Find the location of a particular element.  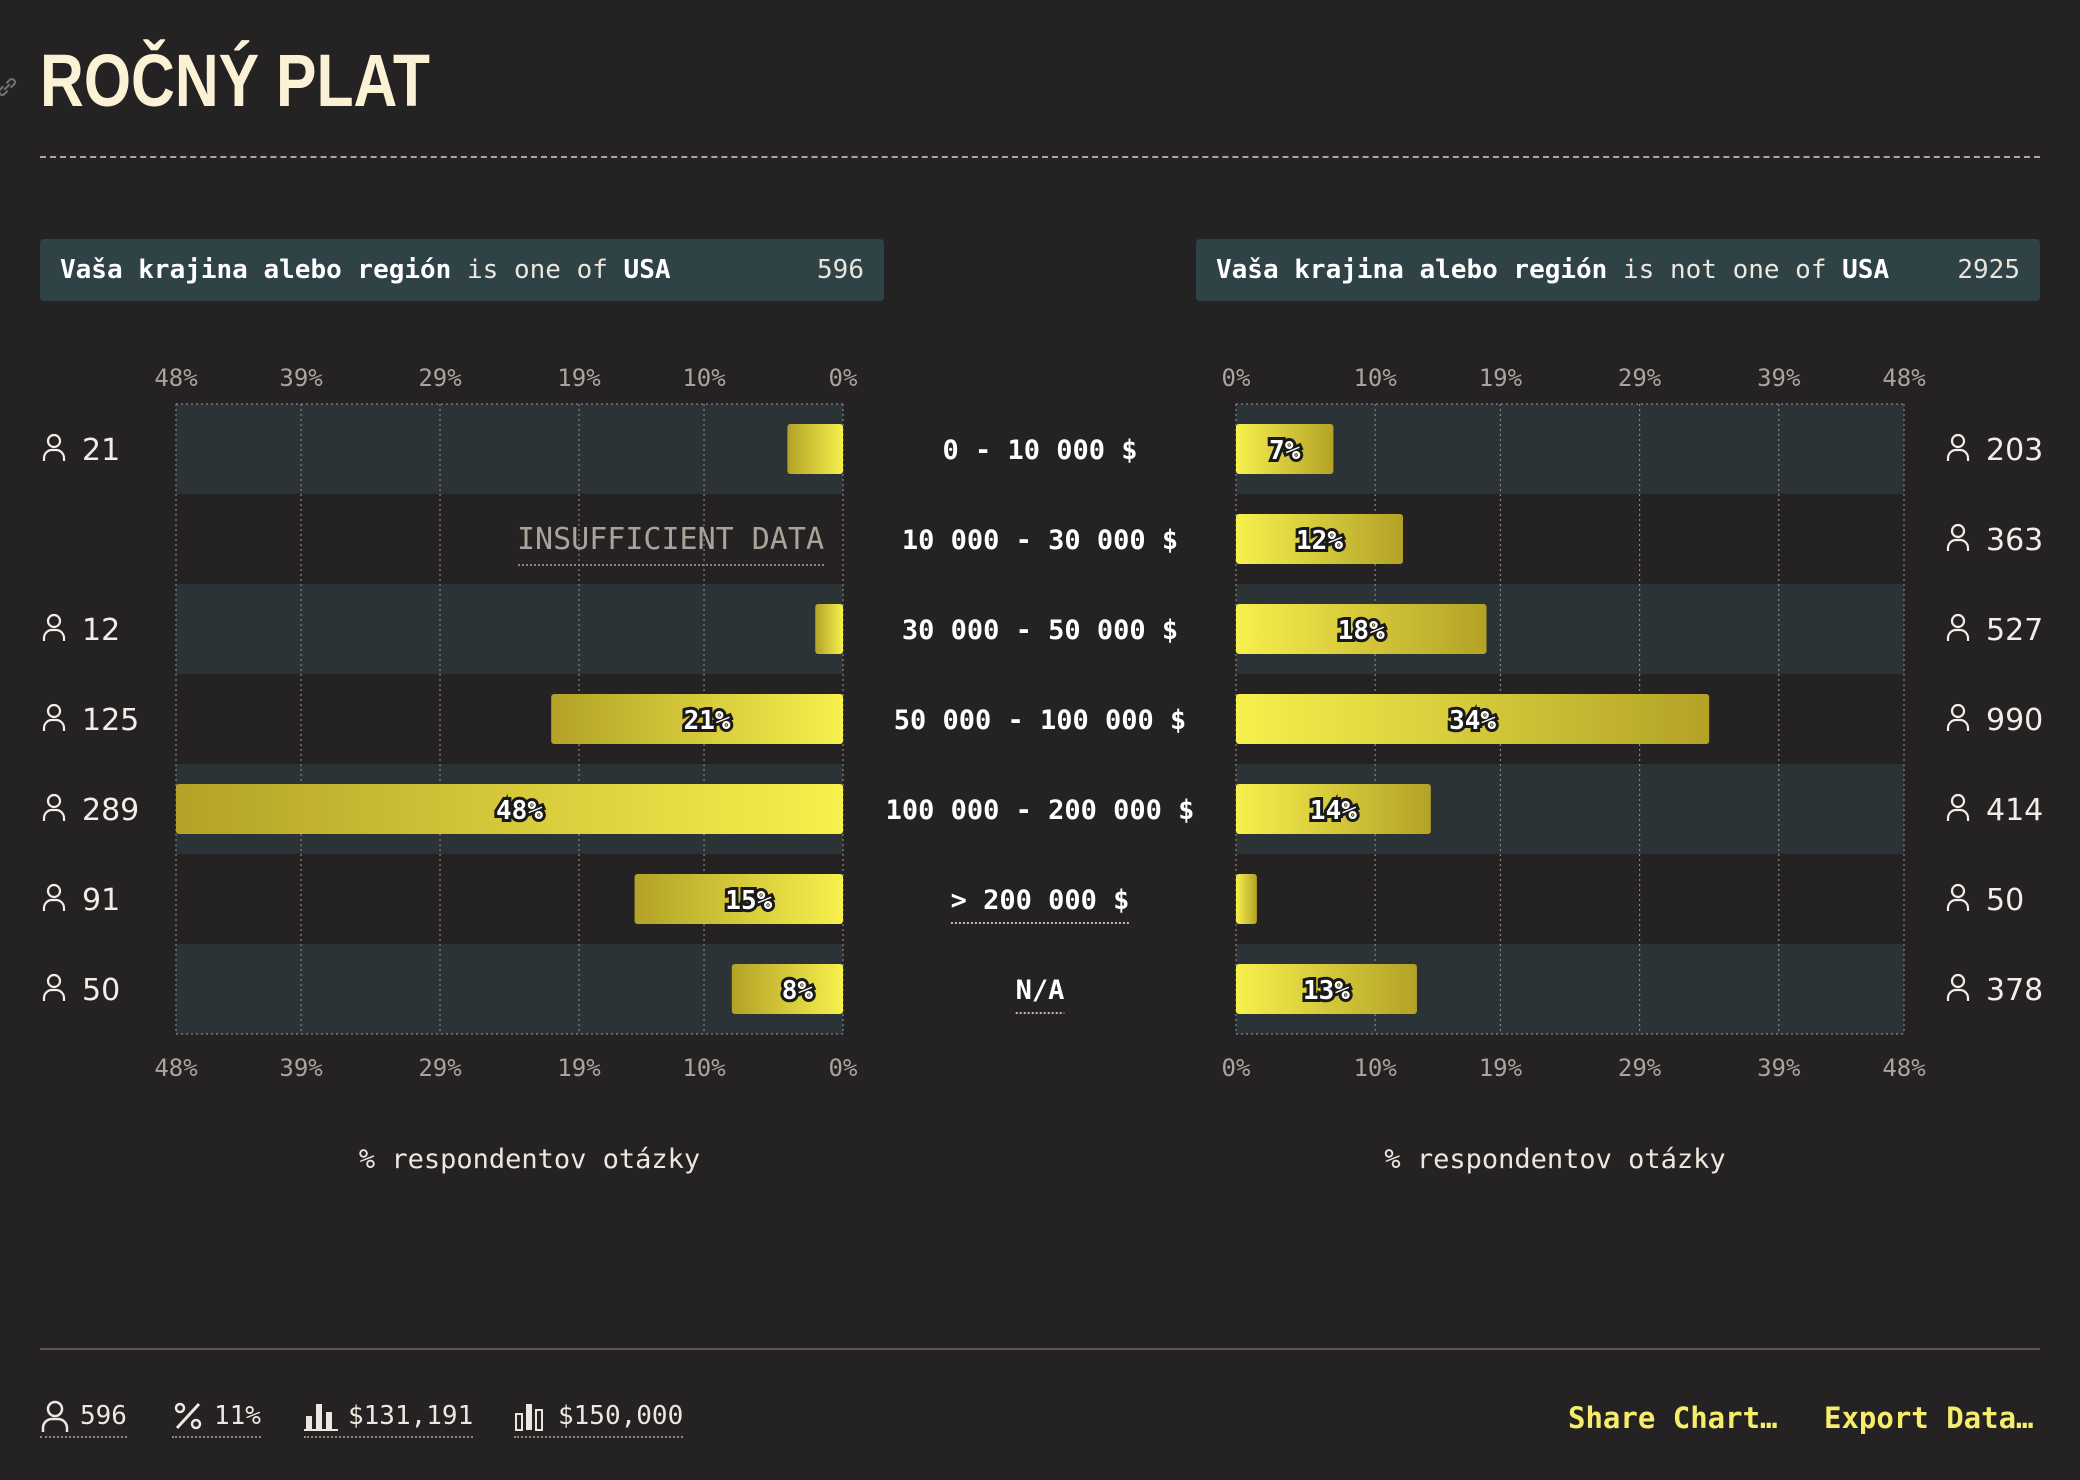

count-right: 990 is located at coordinates (2014, 720).